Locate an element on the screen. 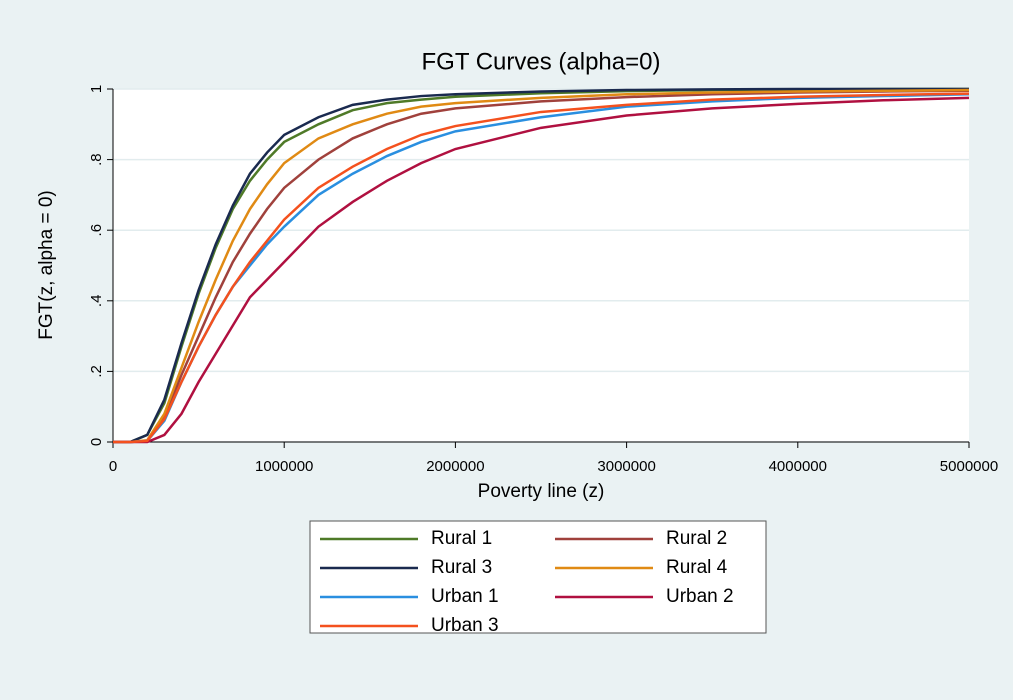 The width and height of the screenshot is (1013, 700). legend-label: Urban 3 is located at coordinates (465, 625).